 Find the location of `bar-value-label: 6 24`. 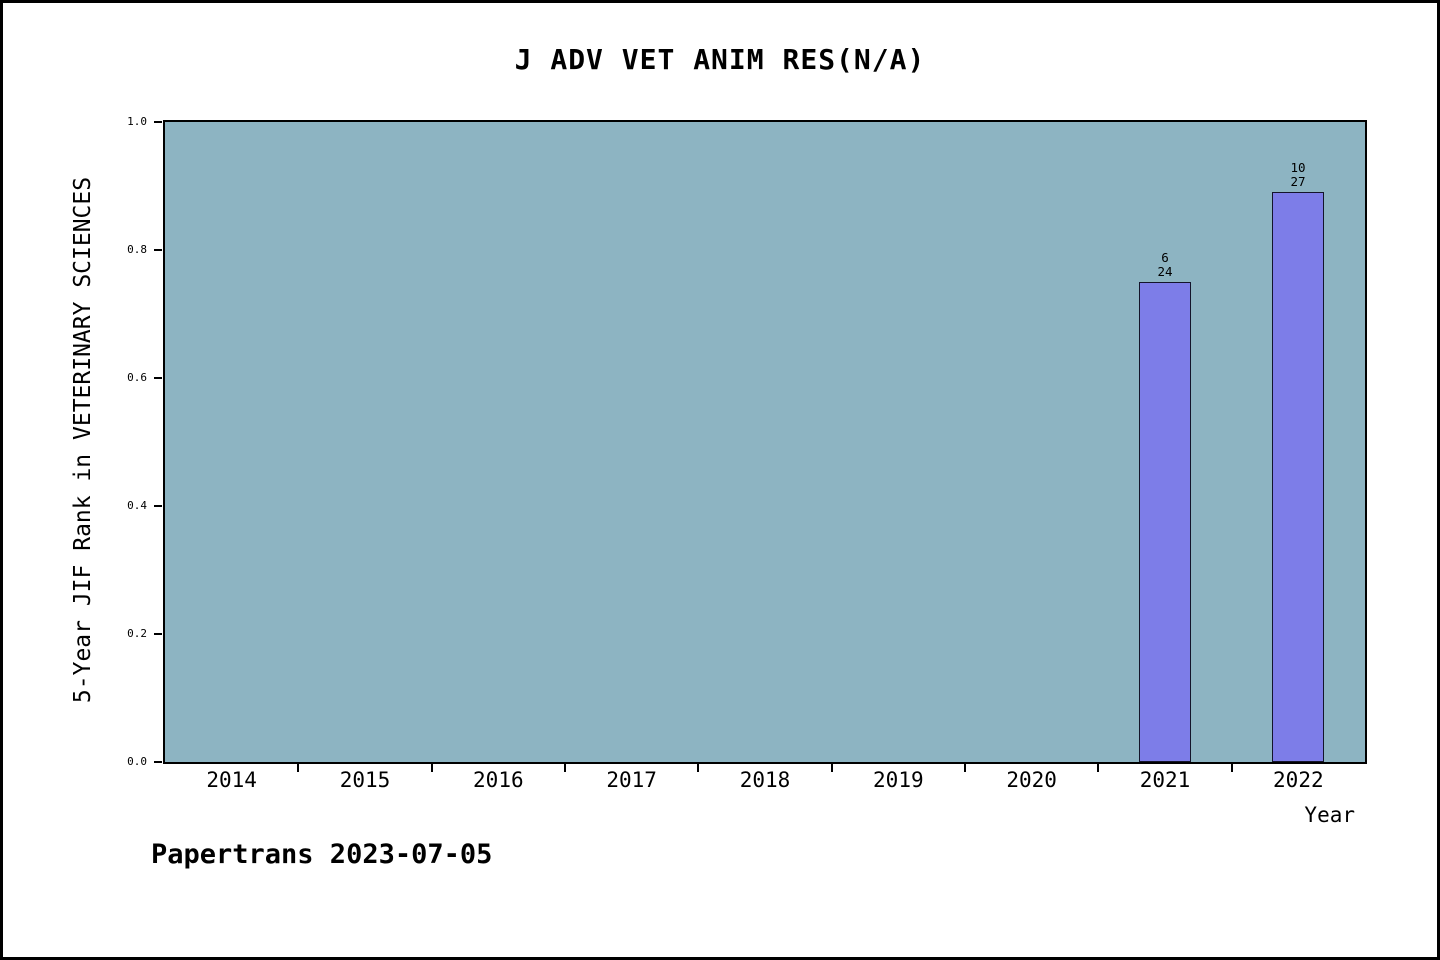

bar-value-label: 6 24 is located at coordinates (1165, 265).